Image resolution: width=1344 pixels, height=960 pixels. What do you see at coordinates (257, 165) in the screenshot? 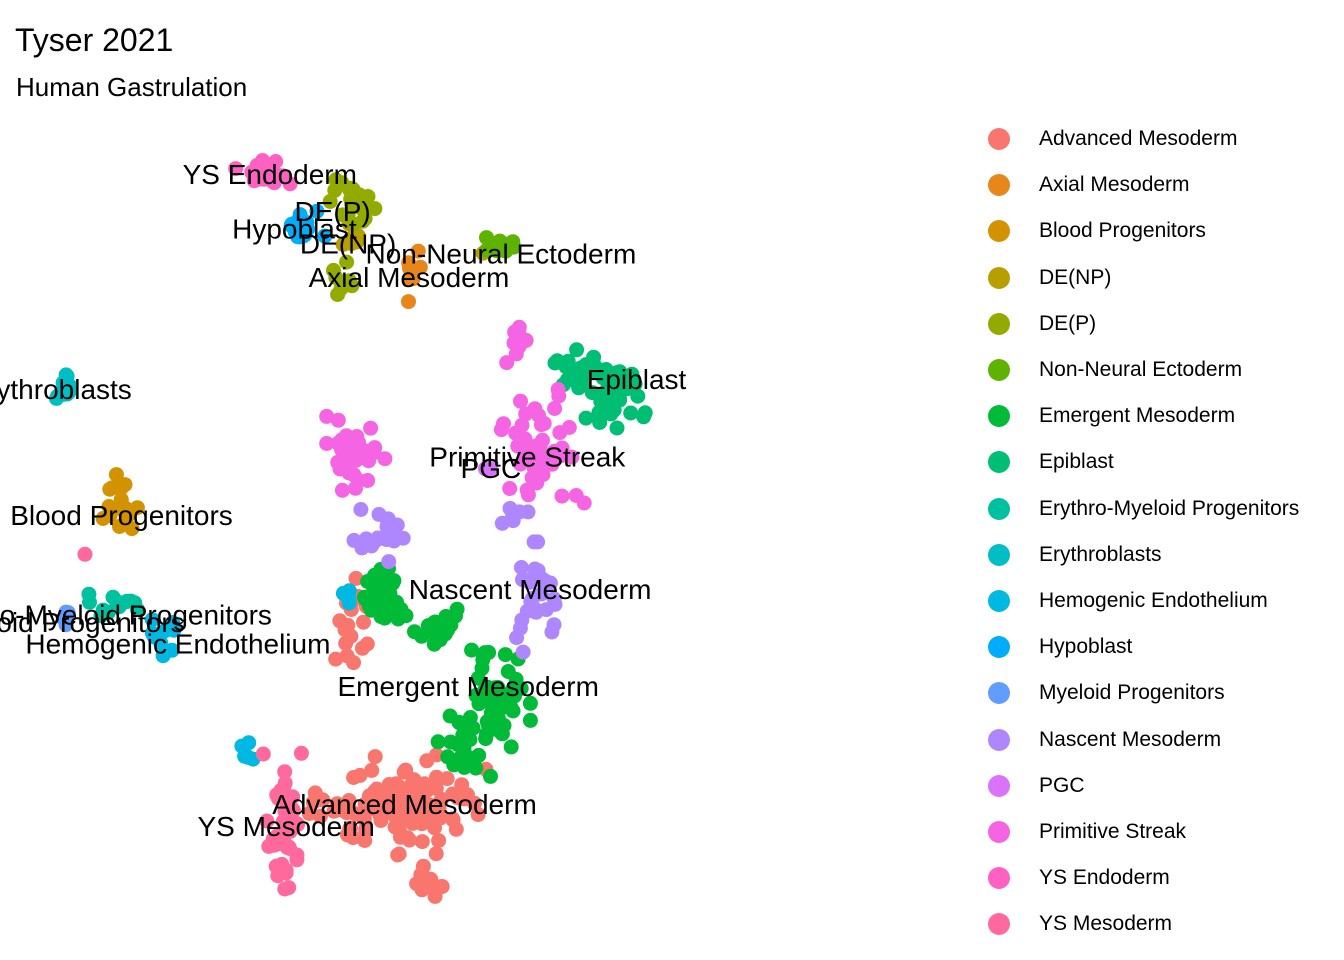
I see `point-ys-endoderm` at bounding box center [257, 165].